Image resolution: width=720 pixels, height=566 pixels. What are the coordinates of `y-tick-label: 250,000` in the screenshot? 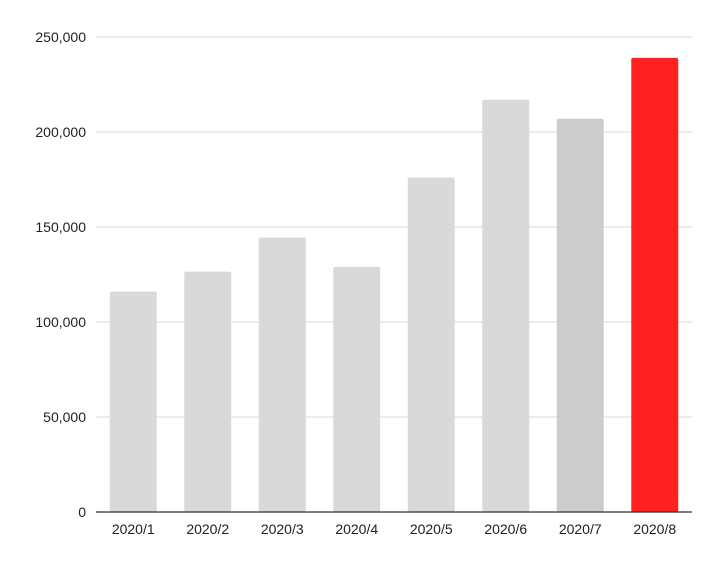 It's located at (60, 37).